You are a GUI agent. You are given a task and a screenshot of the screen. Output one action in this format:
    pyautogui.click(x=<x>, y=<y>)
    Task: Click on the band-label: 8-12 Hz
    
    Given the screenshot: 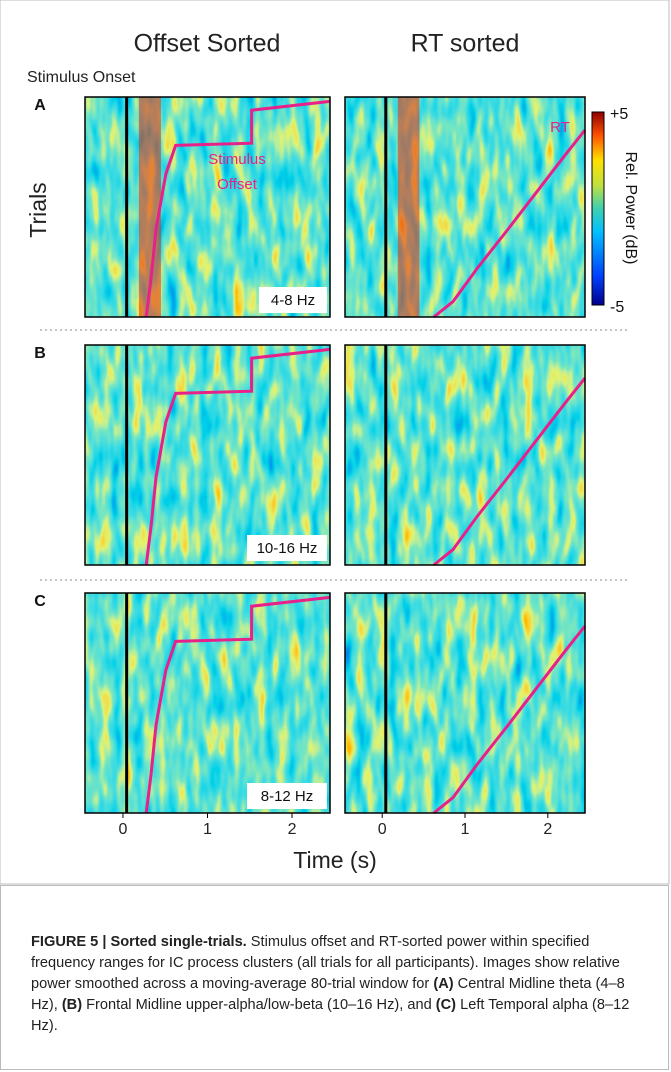 What is the action you would take?
    pyautogui.click(x=287, y=796)
    